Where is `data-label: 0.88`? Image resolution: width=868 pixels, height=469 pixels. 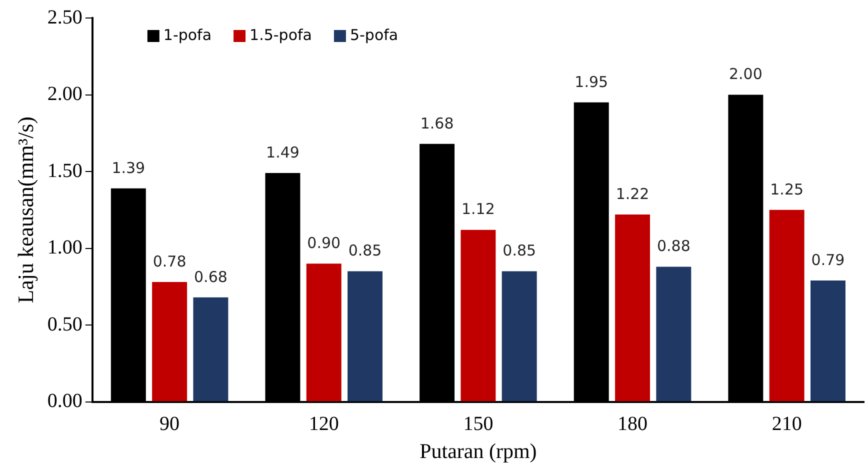
data-label: 0.88 is located at coordinates (673, 246).